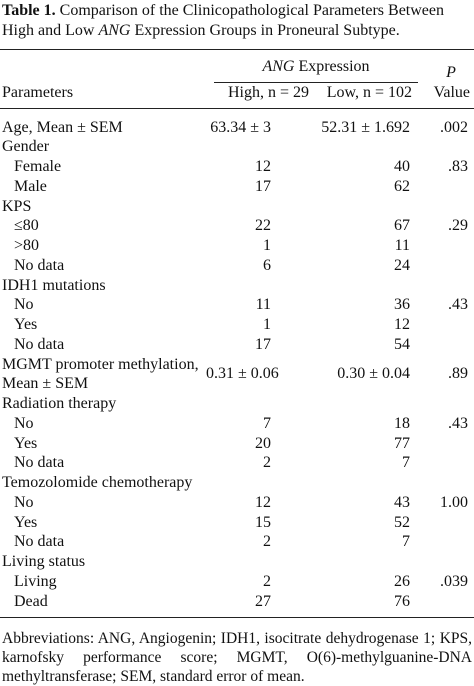 This screenshot has height=686, width=474. Describe the element at coordinates (240, 127) in the screenshot. I see `table-cell: 63.34 ± 3` at that location.